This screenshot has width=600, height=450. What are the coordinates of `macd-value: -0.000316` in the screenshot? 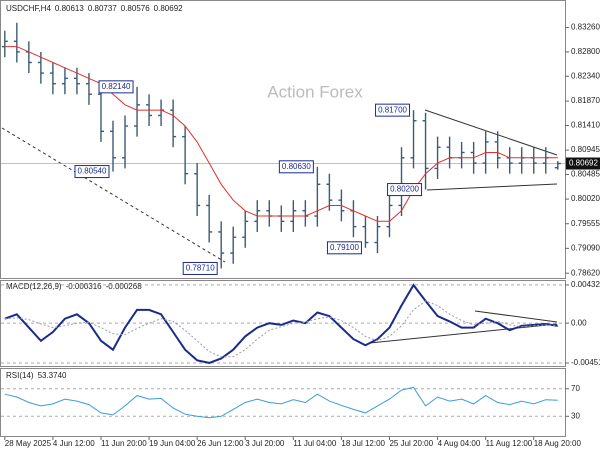 It's located at (84, 286).